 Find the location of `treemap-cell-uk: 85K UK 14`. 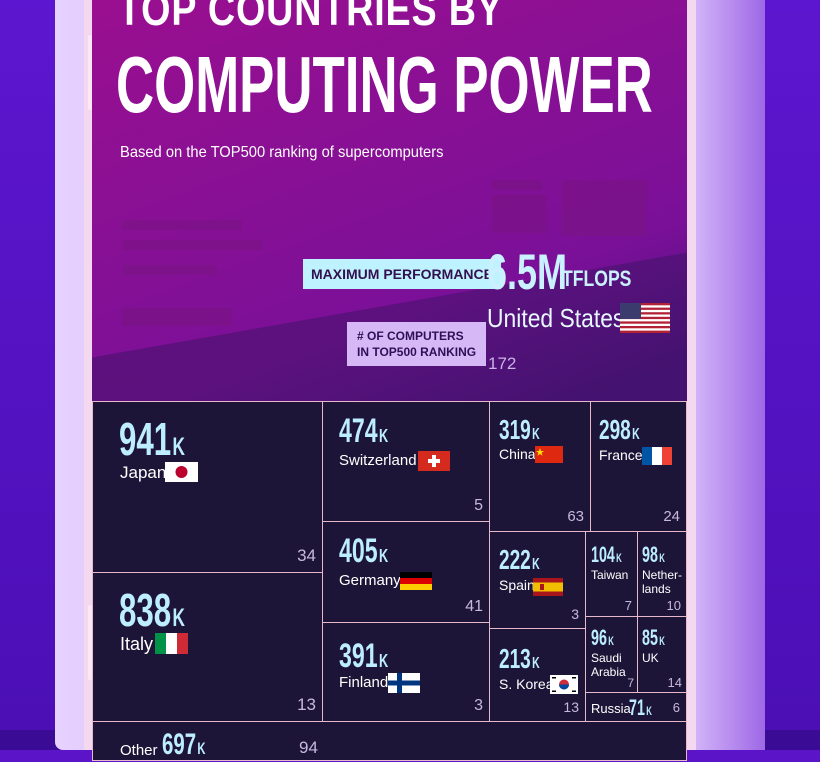

treemap-cell-uk: 85K UK 14 is located at coordinates (662, 654).